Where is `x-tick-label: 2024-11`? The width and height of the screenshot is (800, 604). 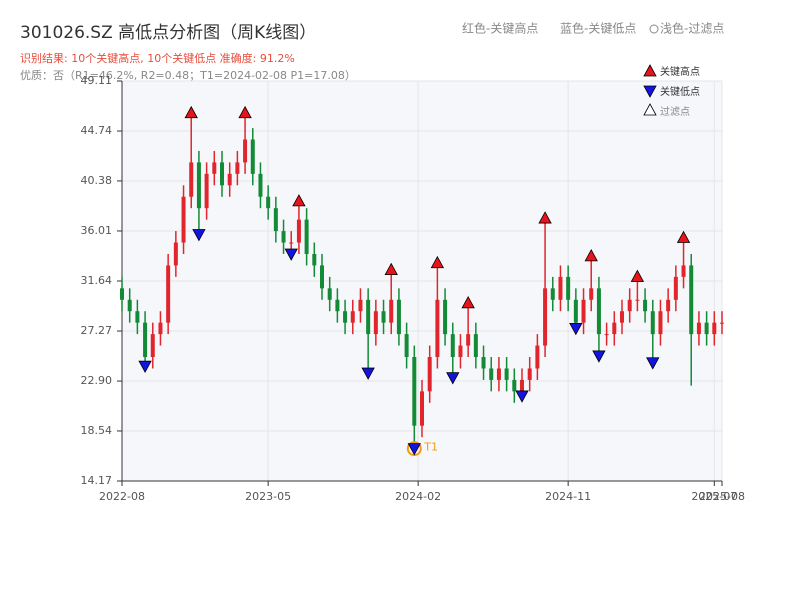 x-tick-label: 2024-11 is located at coordinates (568, 496).